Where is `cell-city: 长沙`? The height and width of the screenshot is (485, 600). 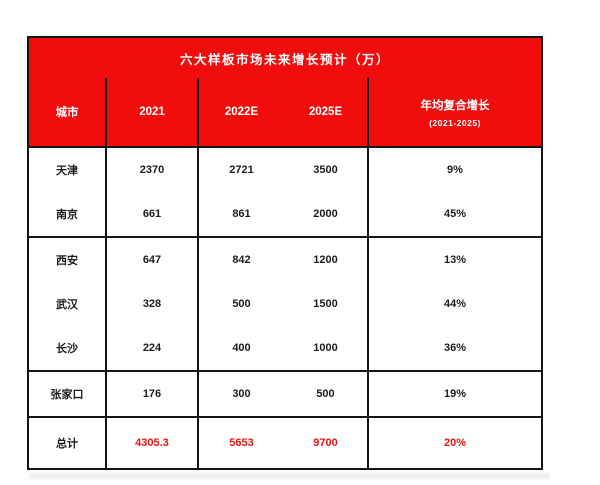 cell-city: 长沙 is located at coordinates (68, 348).